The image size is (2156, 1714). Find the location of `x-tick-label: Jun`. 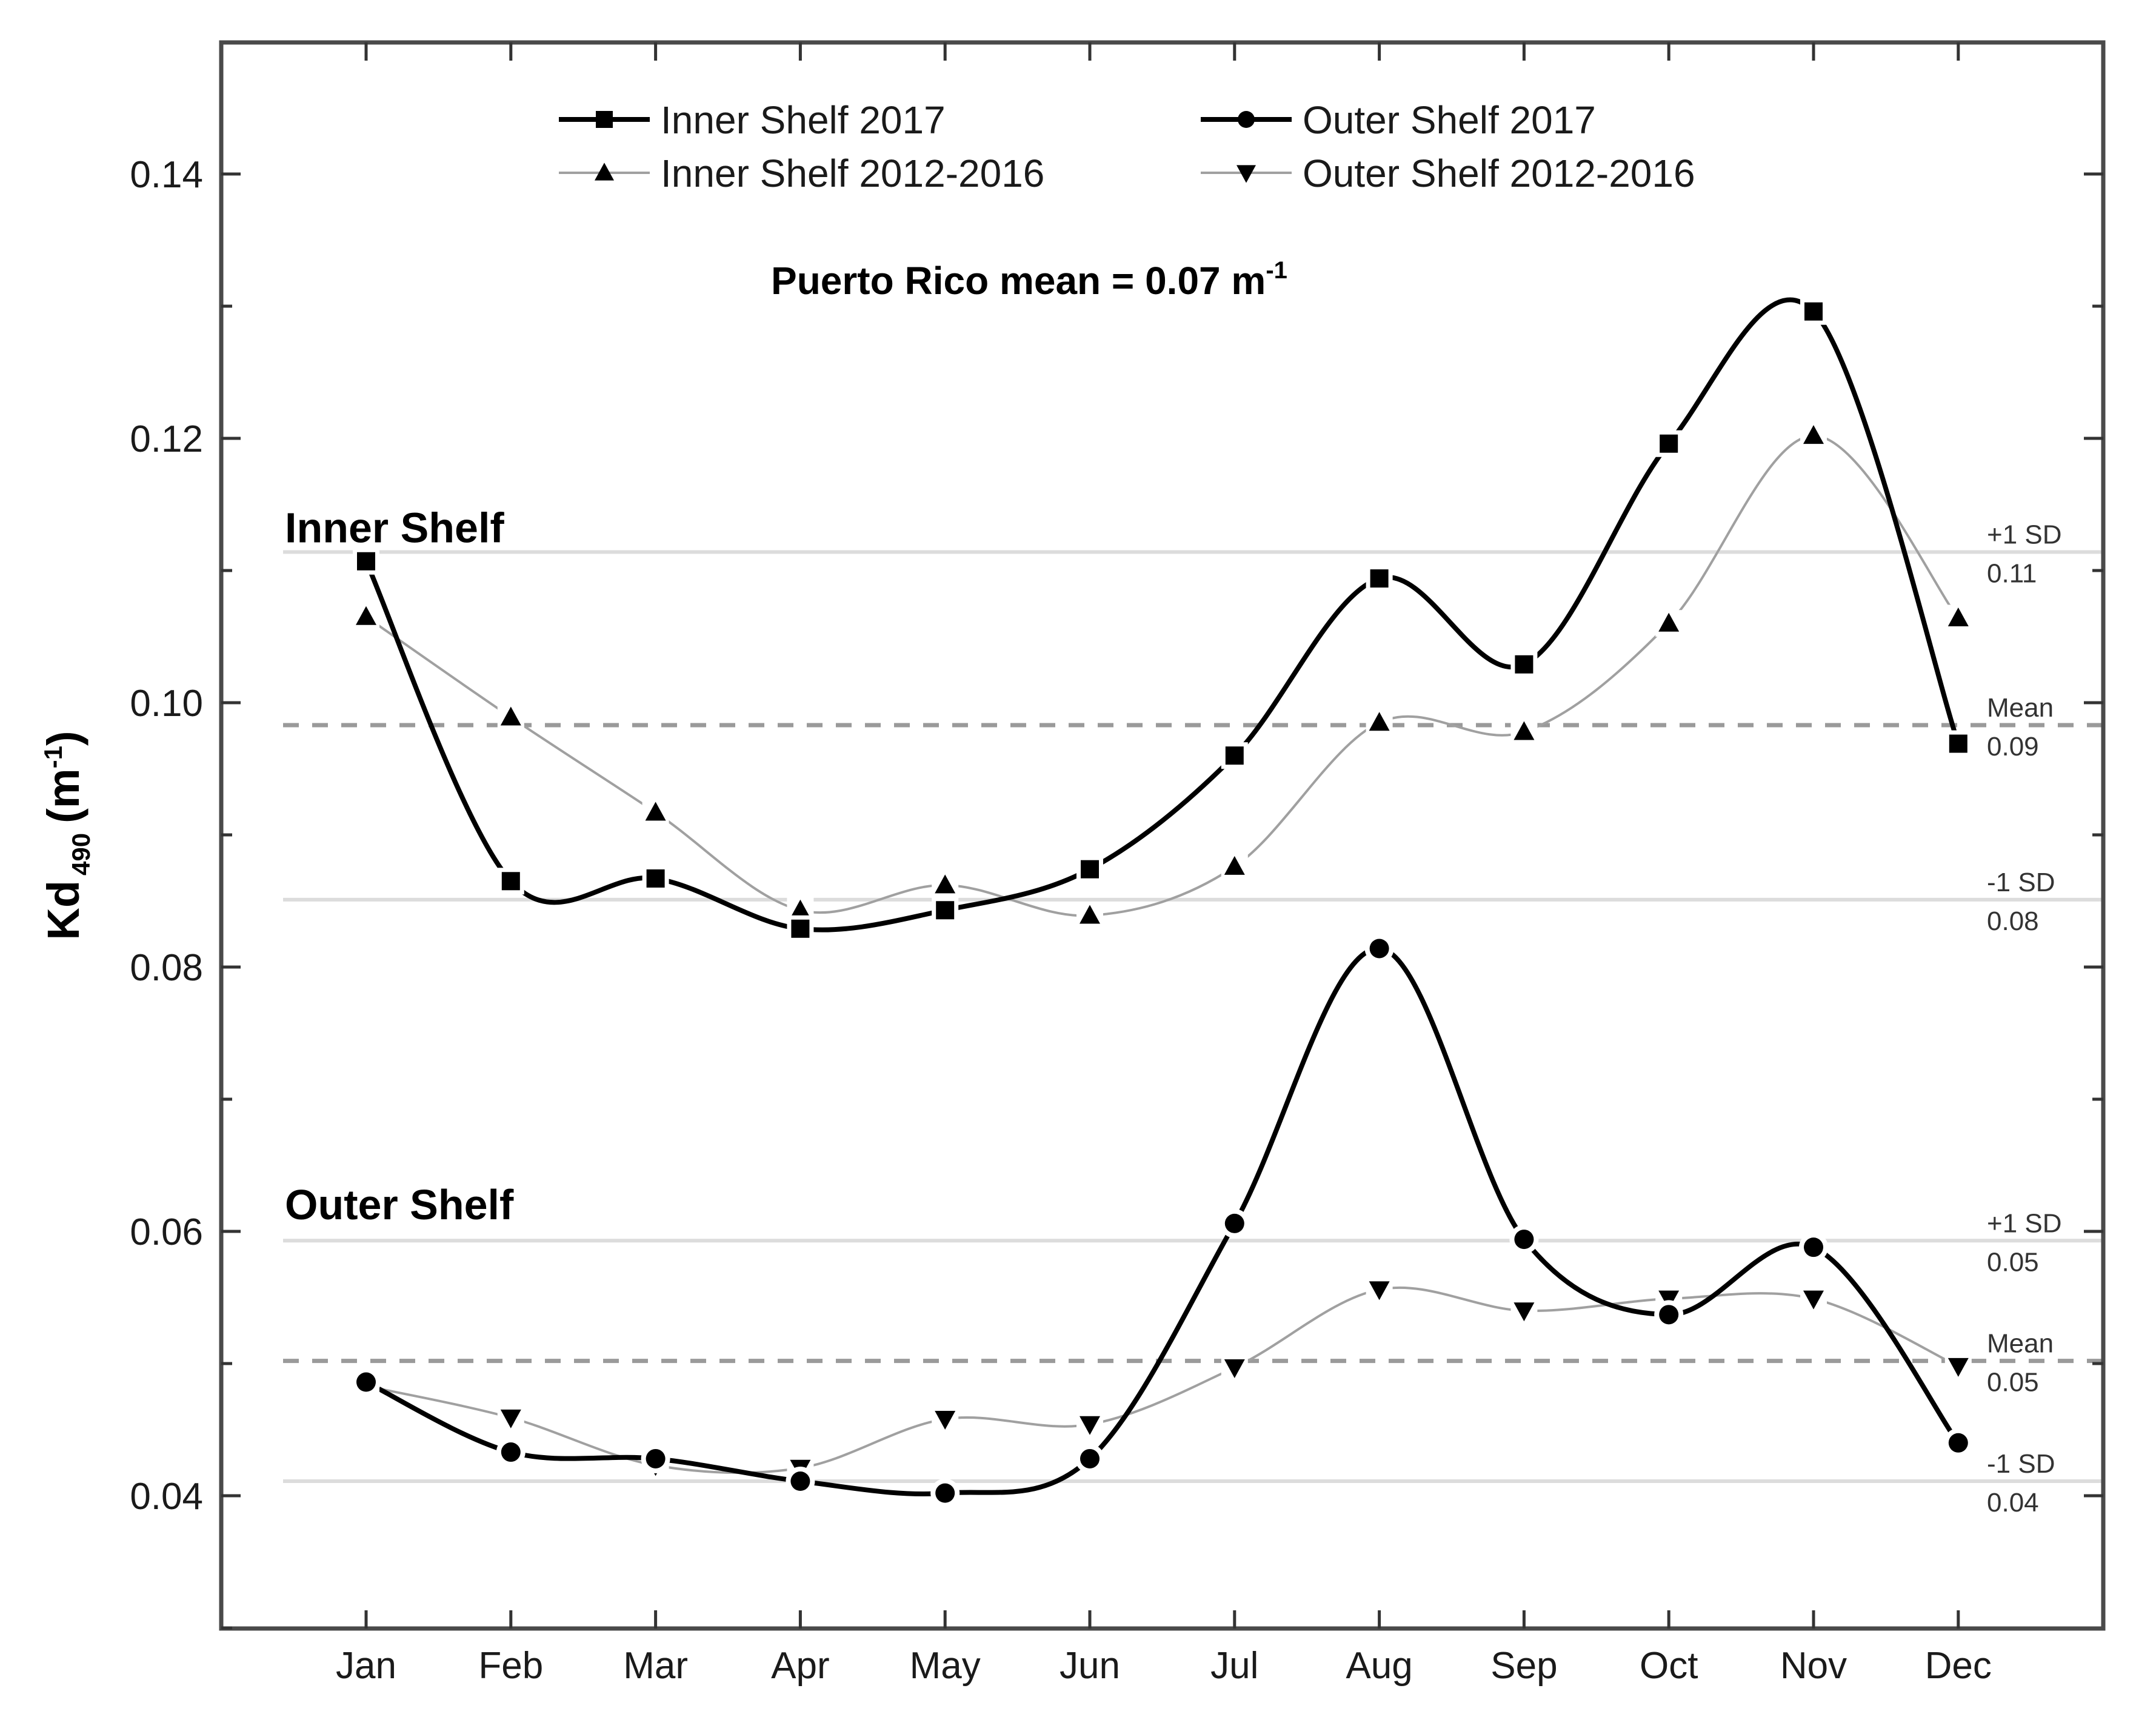

x-tick-label: Jun is located at coordinates (1090, 1666).